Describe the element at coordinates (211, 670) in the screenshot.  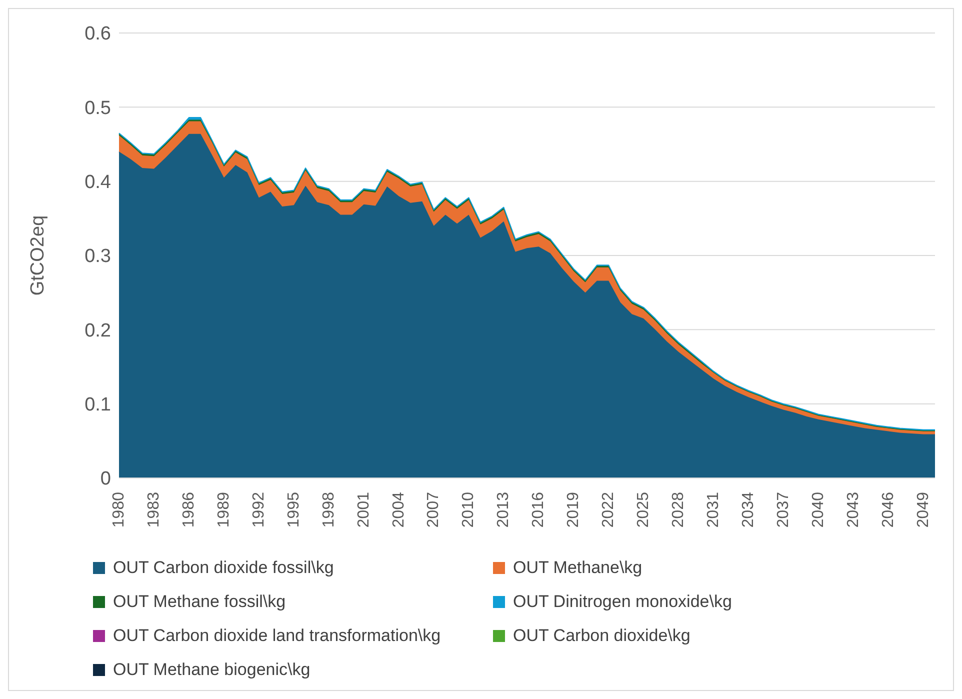
I see `legend-label: OUT Methane biogenic\kg` at that location.